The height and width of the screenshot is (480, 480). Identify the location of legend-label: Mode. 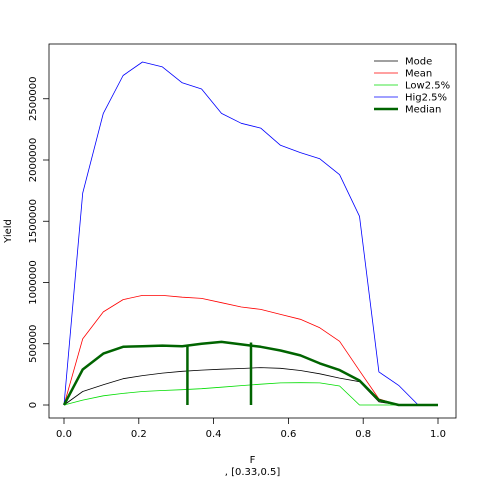
(418, 62).